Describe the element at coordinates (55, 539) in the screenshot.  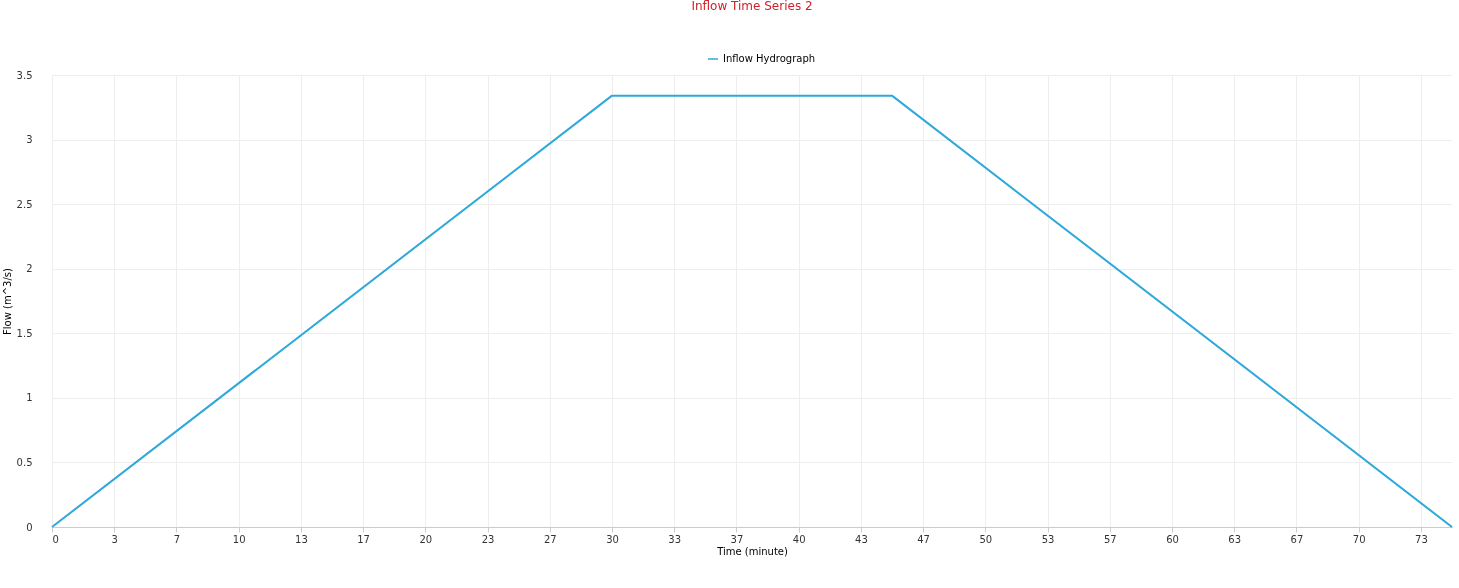
I see `x-tick-label: 0` at that location.